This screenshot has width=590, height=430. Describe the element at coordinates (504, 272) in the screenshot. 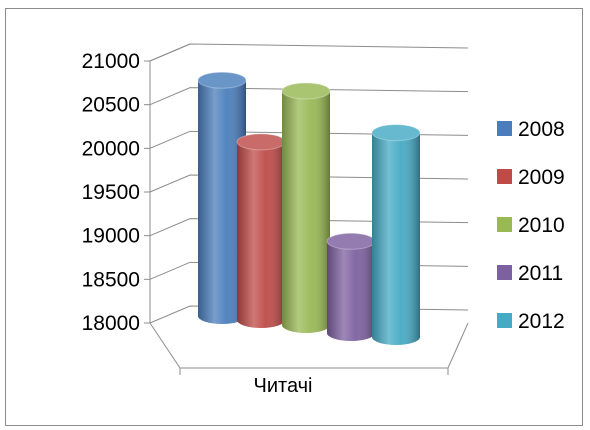

I see `legend-swatch-2011` at that location.